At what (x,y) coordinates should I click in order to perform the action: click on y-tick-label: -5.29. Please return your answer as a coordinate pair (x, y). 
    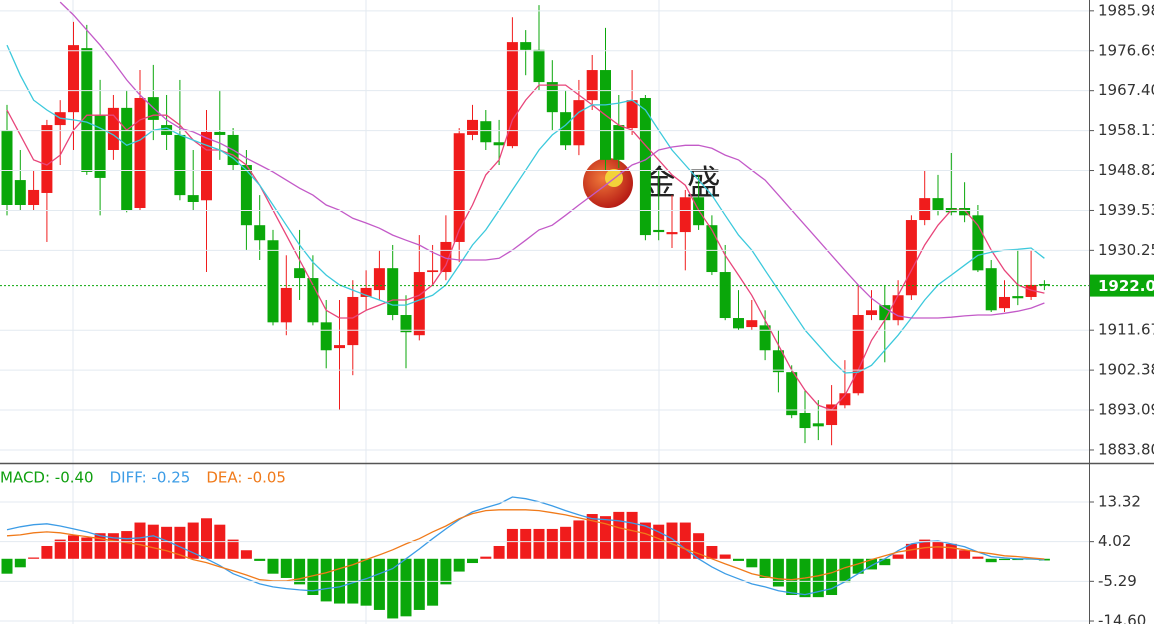
    Looking at the image, I should click on (1117, 581).